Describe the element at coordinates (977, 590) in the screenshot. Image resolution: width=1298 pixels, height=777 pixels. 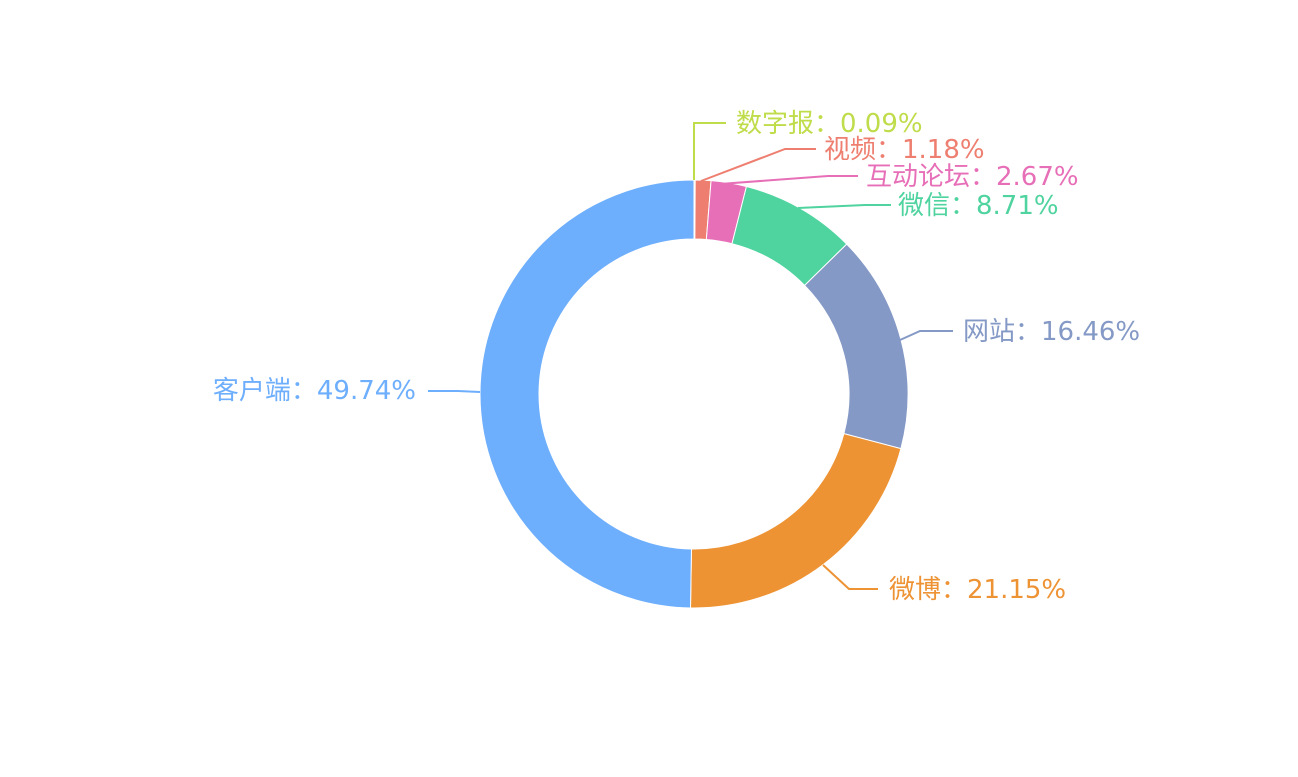
I see `label-weibo: 微博：21.15%` at that location.